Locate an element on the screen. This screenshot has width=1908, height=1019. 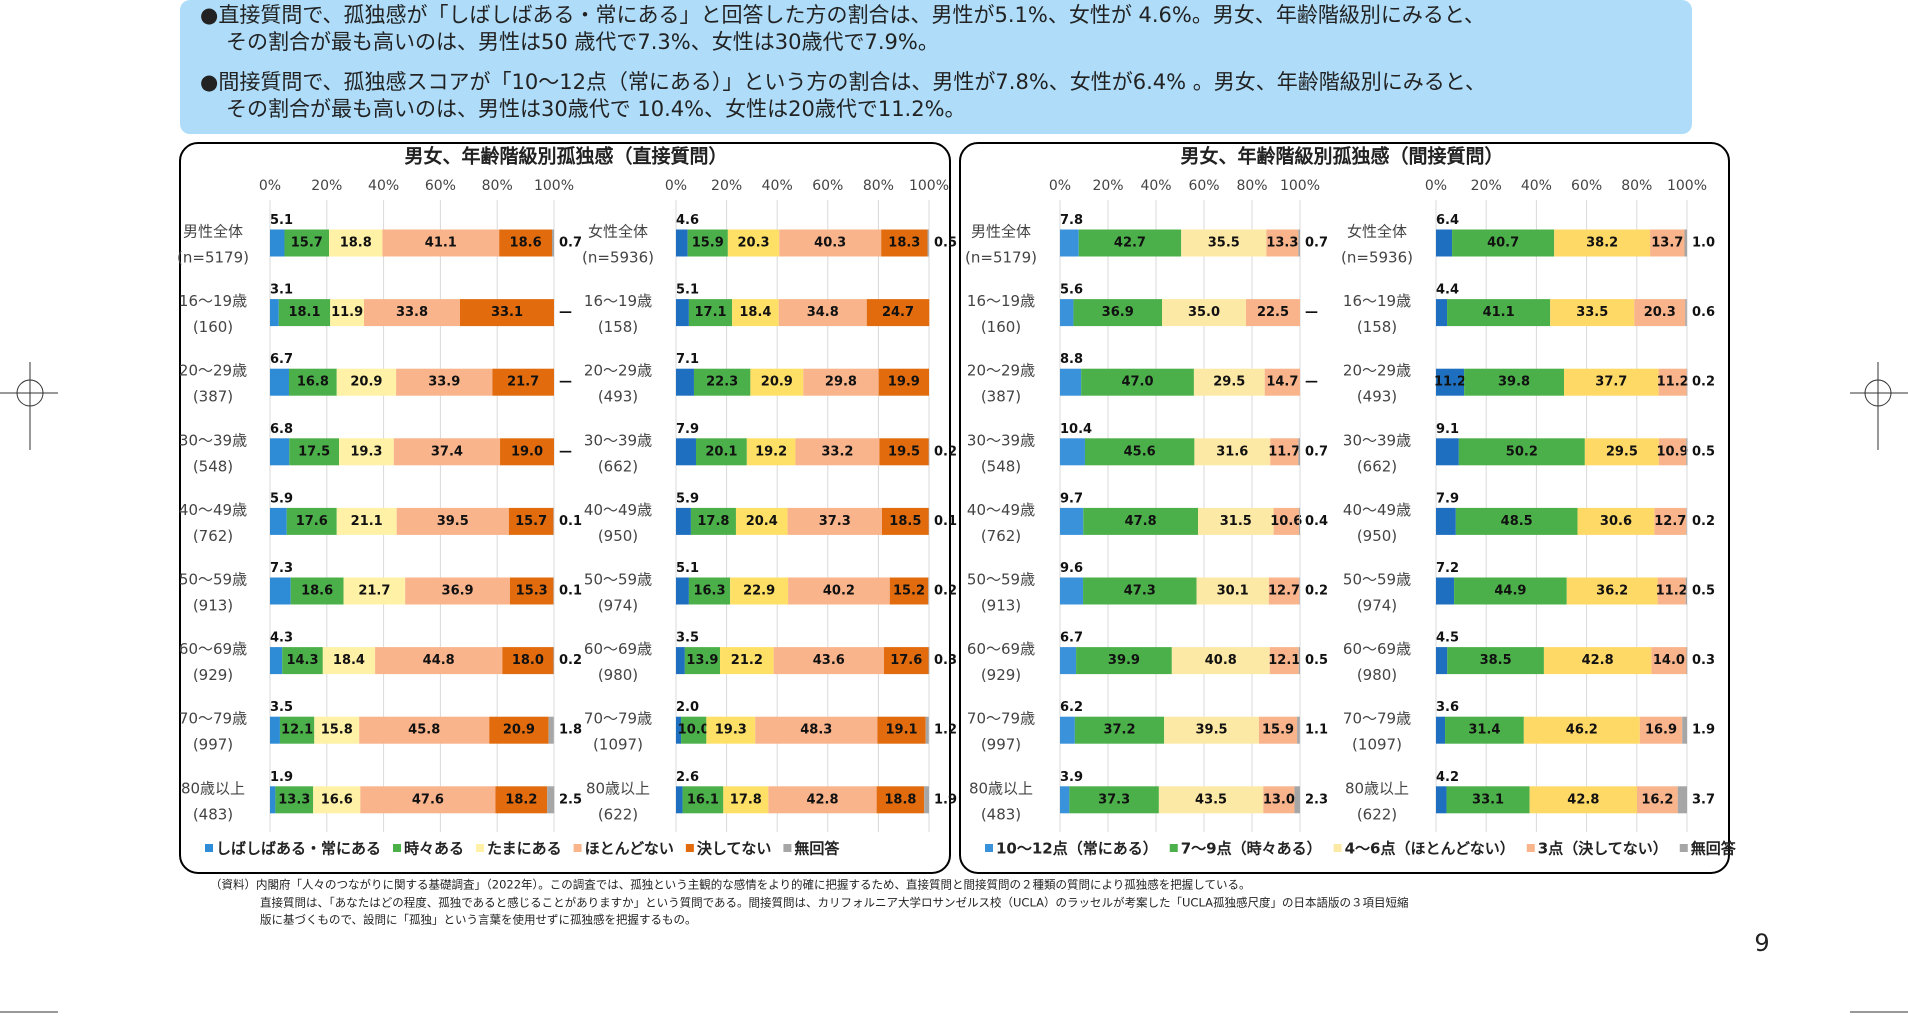
x-tick-label: 40% is located at coordinates (1155, 186).